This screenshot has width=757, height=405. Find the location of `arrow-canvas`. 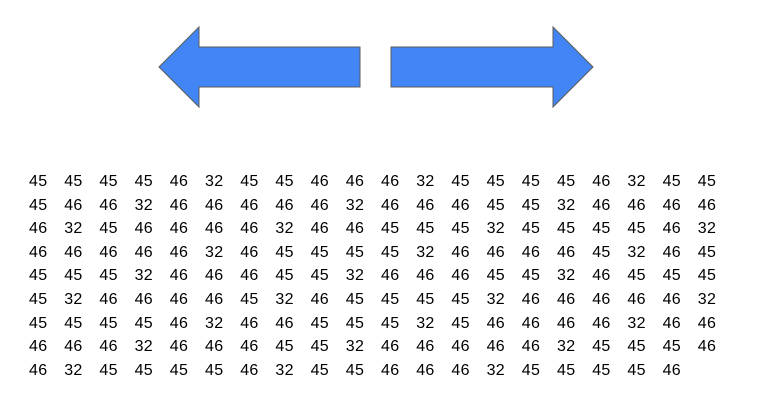

arrow-canvas is located at coordinates (376, 67).